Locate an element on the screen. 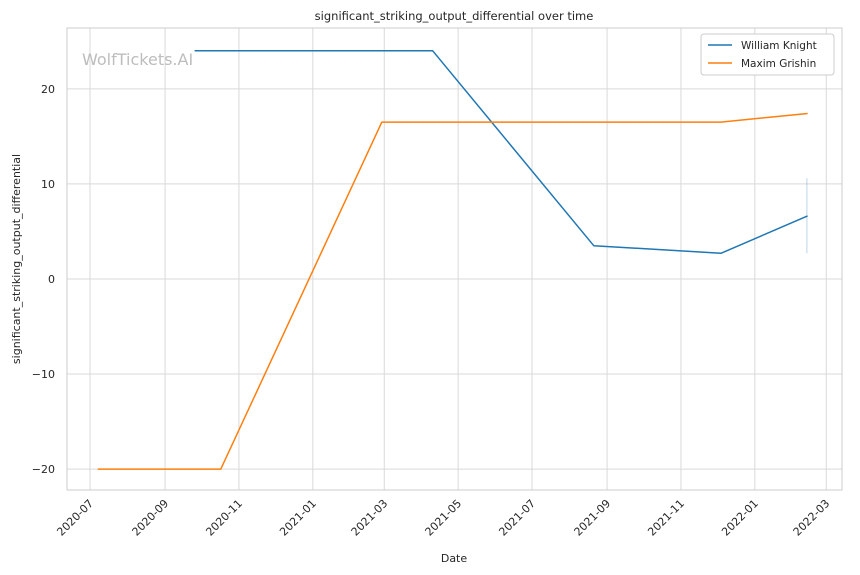  x-axis-title: Date is located at coordinates (454, 558).